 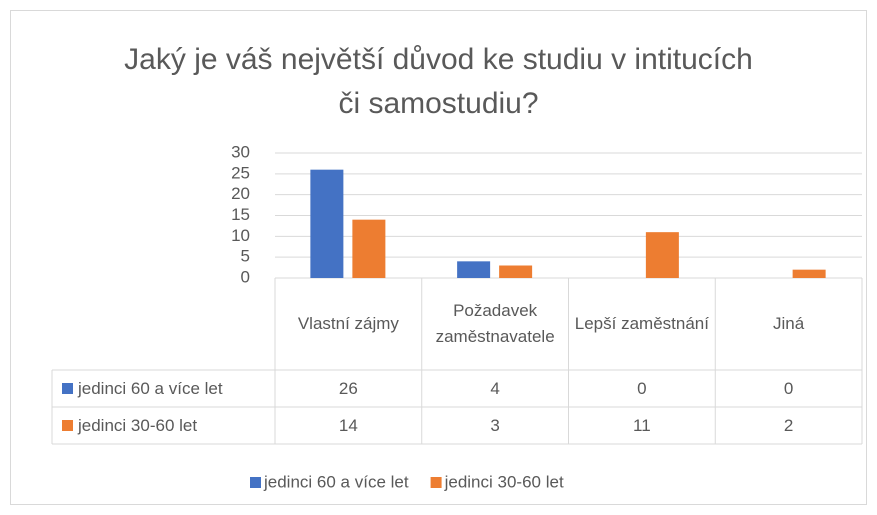 I want to click on x-tick-label: Jiná, so click(x=789, y=323).